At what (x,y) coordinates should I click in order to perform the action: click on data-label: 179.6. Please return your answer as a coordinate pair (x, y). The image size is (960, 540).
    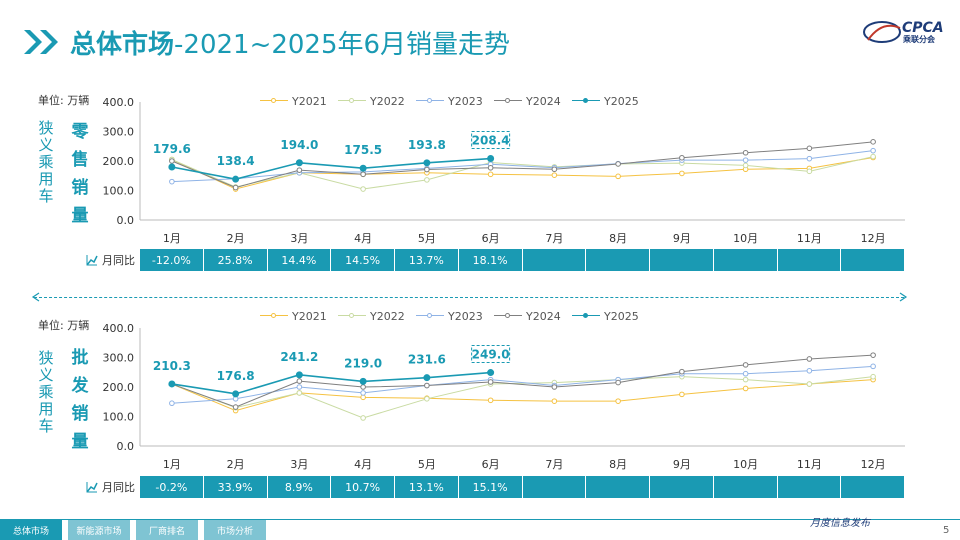
    Looking at the image, I should click on (172, 149).